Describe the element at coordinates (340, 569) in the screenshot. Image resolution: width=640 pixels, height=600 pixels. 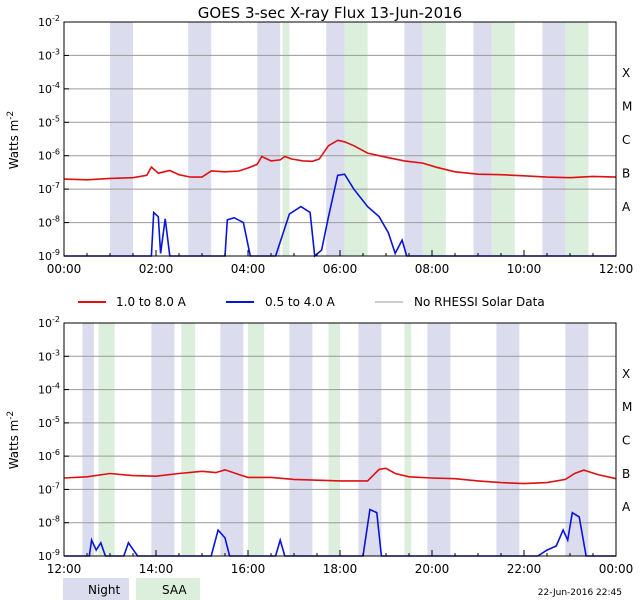
I see `x-tick-label: 18:00` at that location.